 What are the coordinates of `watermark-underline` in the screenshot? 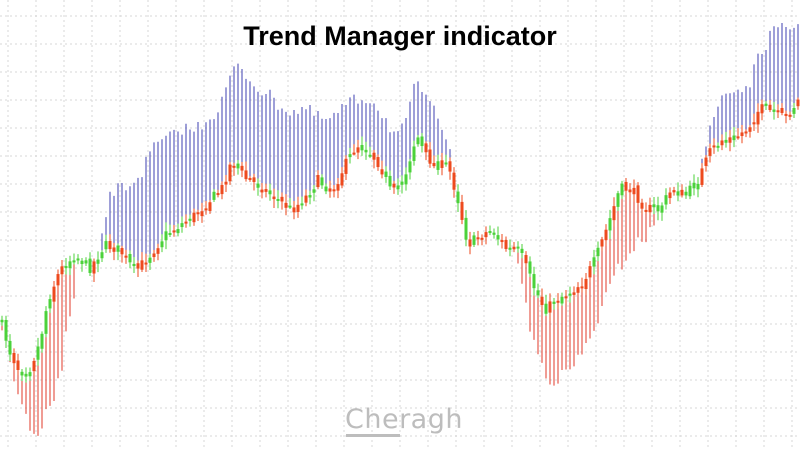 It's located at (373, 435).